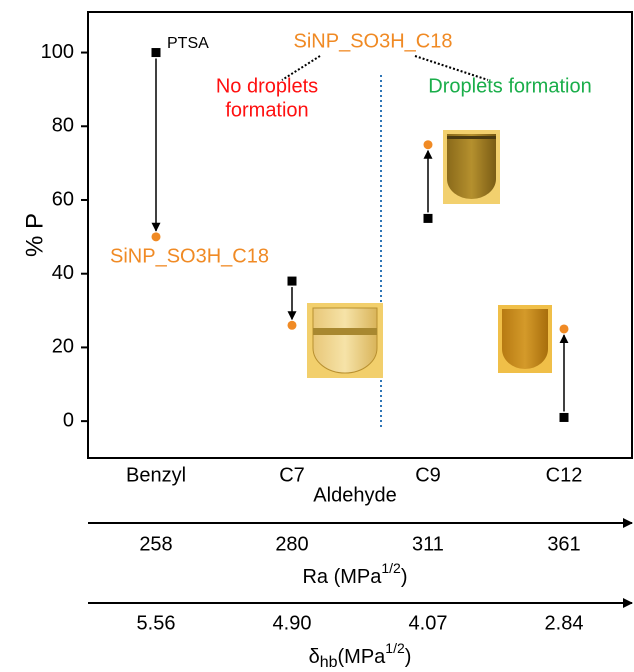  What do you see at coordinates (189, 256) in the screenshot?
I see `series-label: SiNP_SO3H_C18` at bounding box center [189, 256].